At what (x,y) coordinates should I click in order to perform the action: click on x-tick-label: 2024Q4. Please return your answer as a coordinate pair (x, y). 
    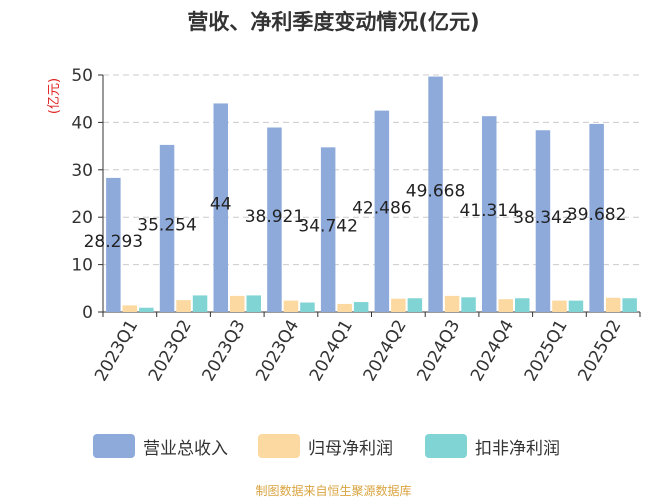
    Looking at the image, I should click on (492, 351).